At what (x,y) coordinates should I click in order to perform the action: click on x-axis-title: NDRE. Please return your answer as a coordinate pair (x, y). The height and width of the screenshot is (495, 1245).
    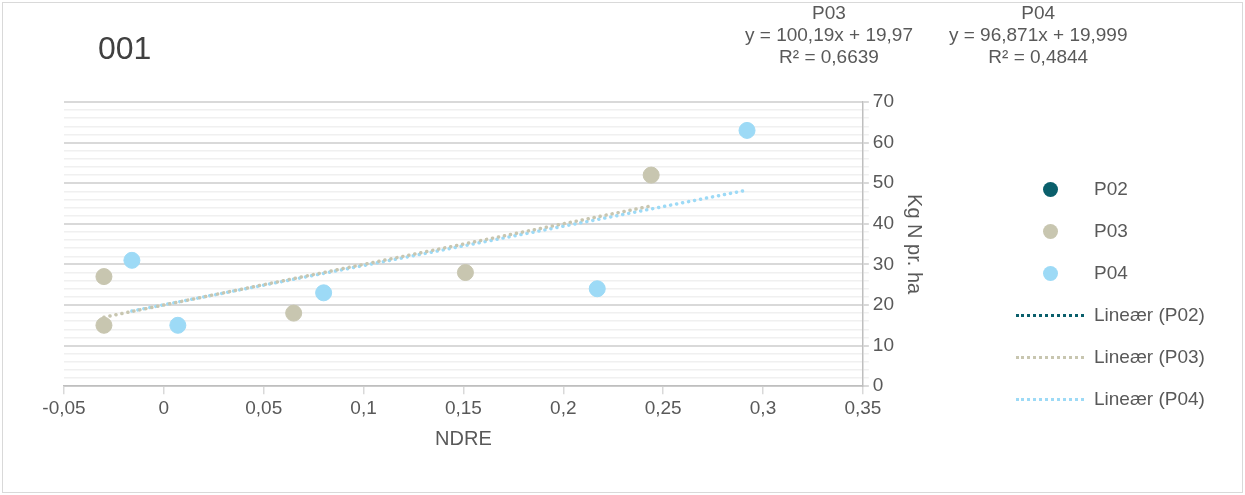
    Looking at the image, I should click on (463, 437).